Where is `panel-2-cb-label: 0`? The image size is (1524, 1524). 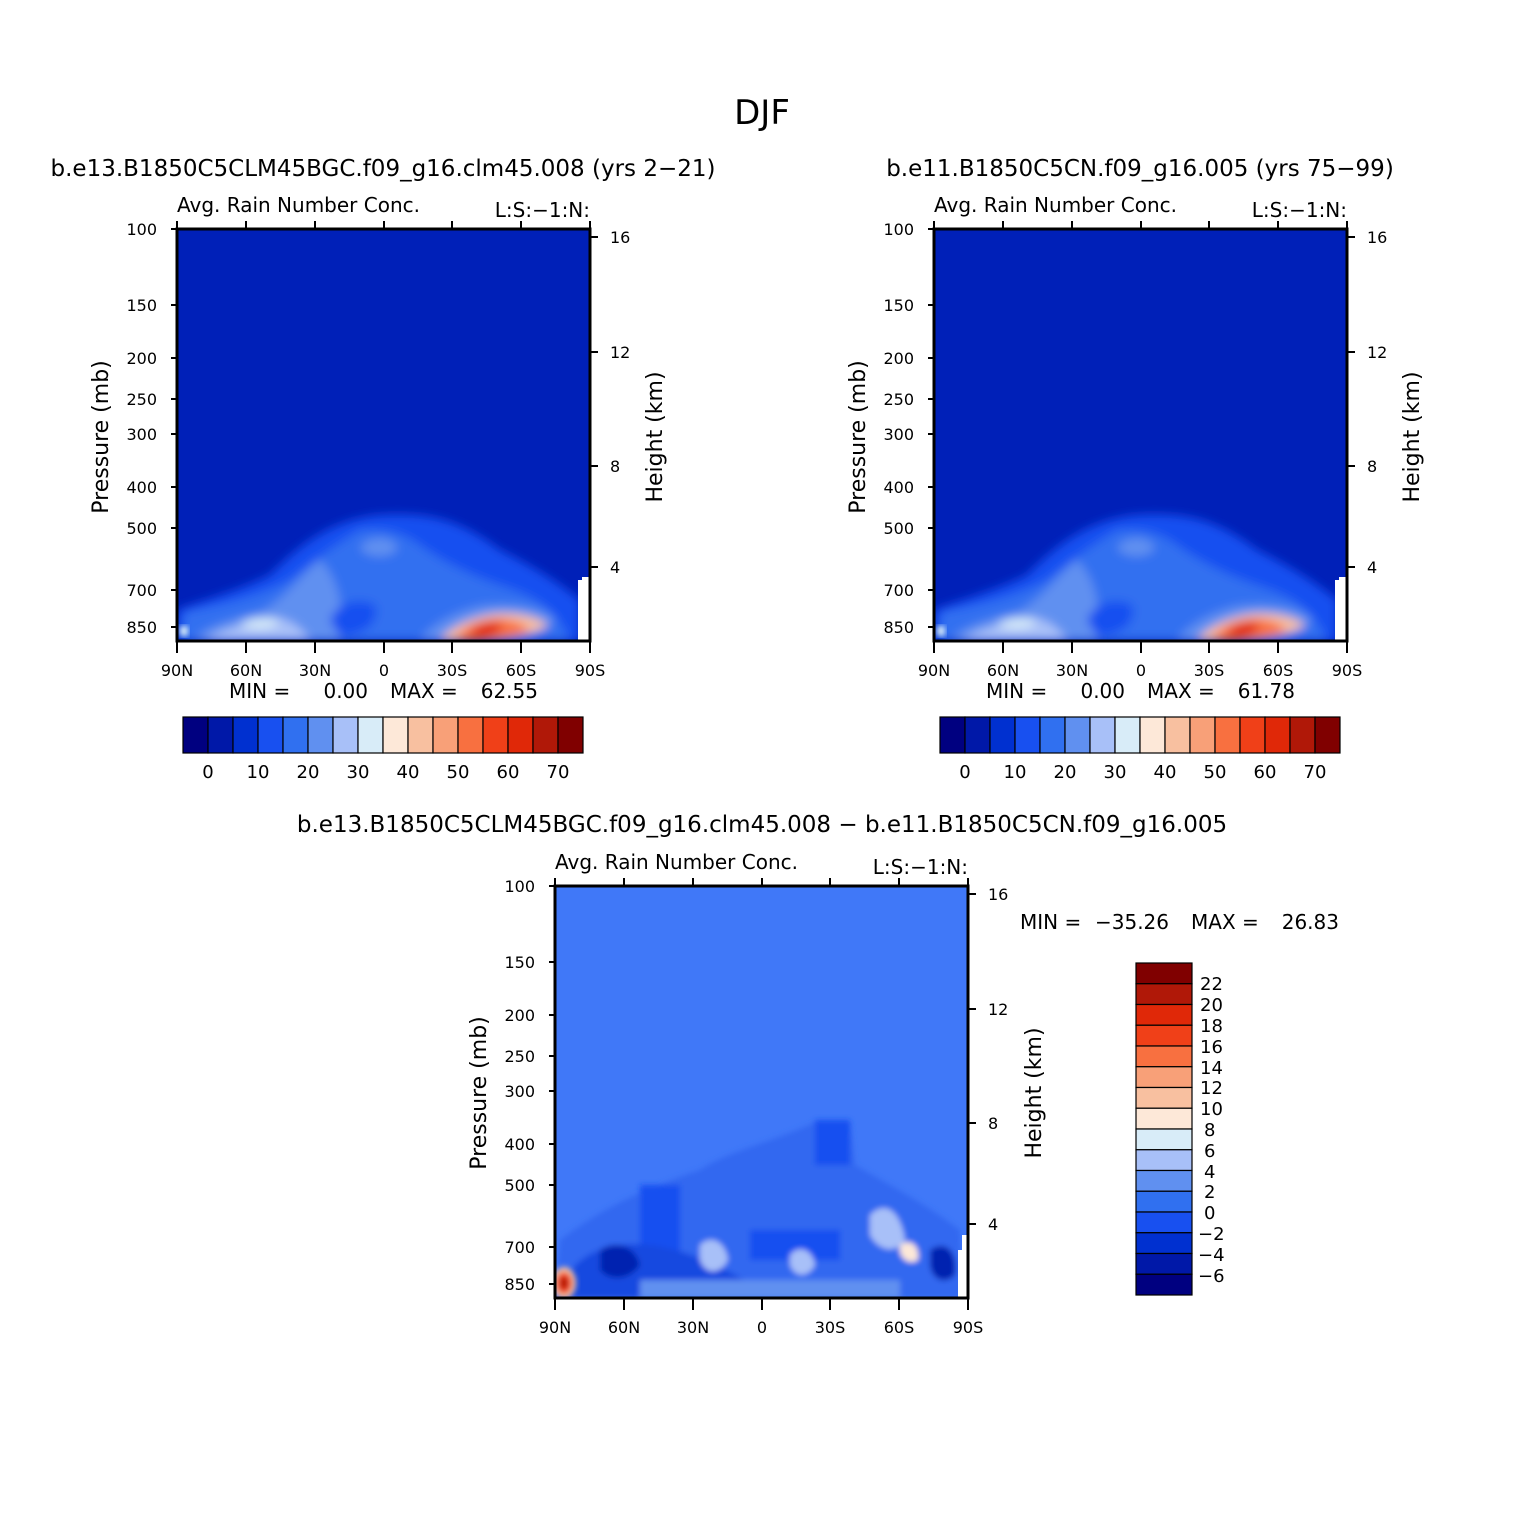 panel-2-cb-label: 0 is located at coordinates (964, 772).